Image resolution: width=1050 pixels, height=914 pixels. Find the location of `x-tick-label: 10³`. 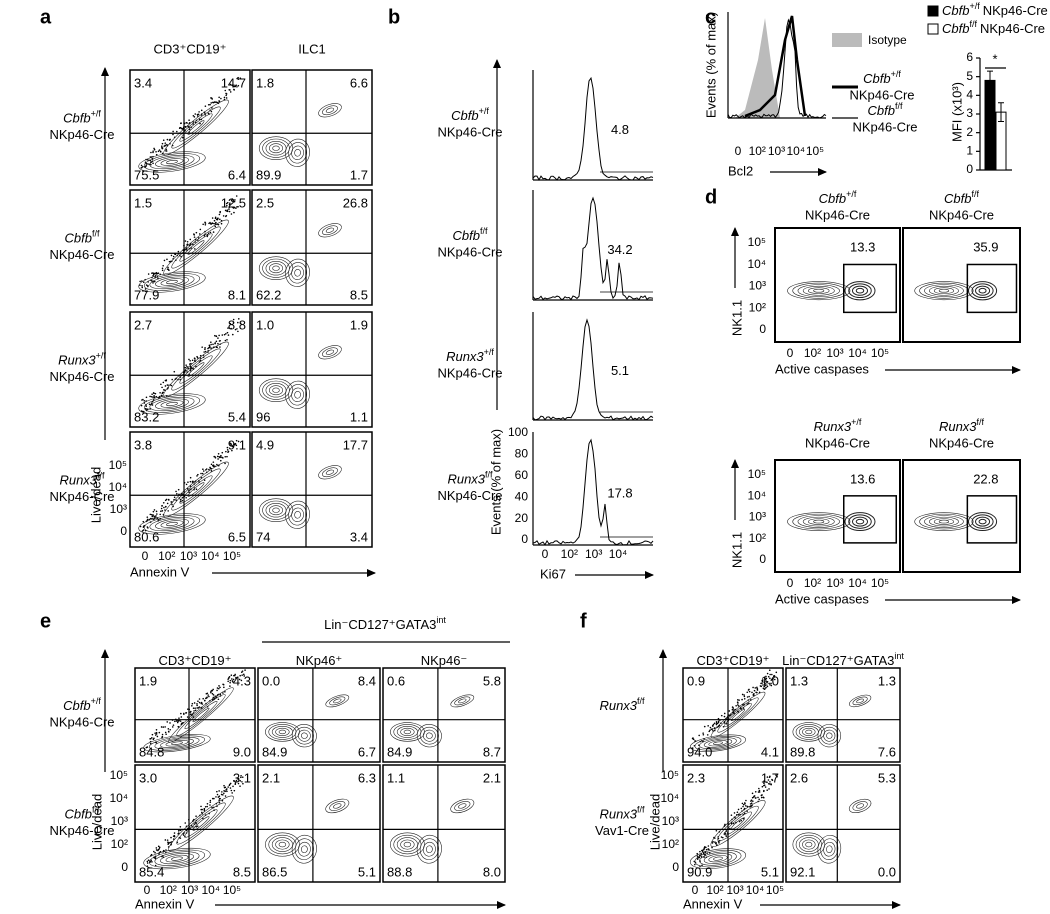

x-tick-label: 10³ is located at coordinates (776, 151).